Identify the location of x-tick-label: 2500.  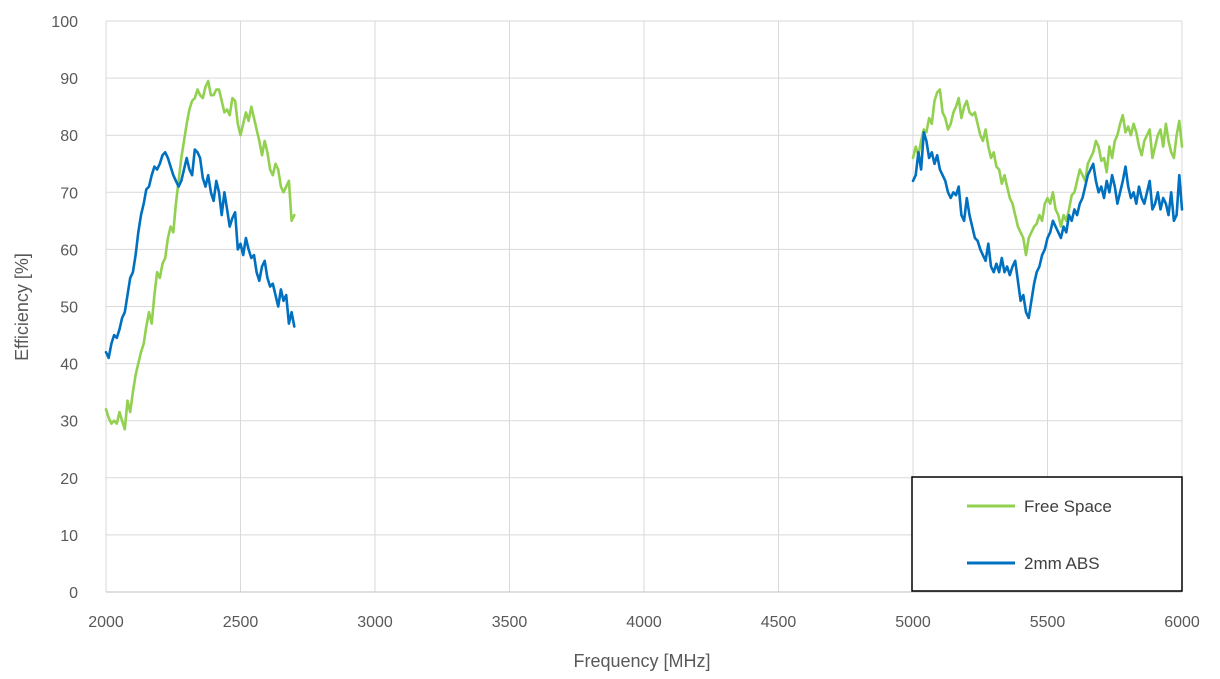
(241, 622).